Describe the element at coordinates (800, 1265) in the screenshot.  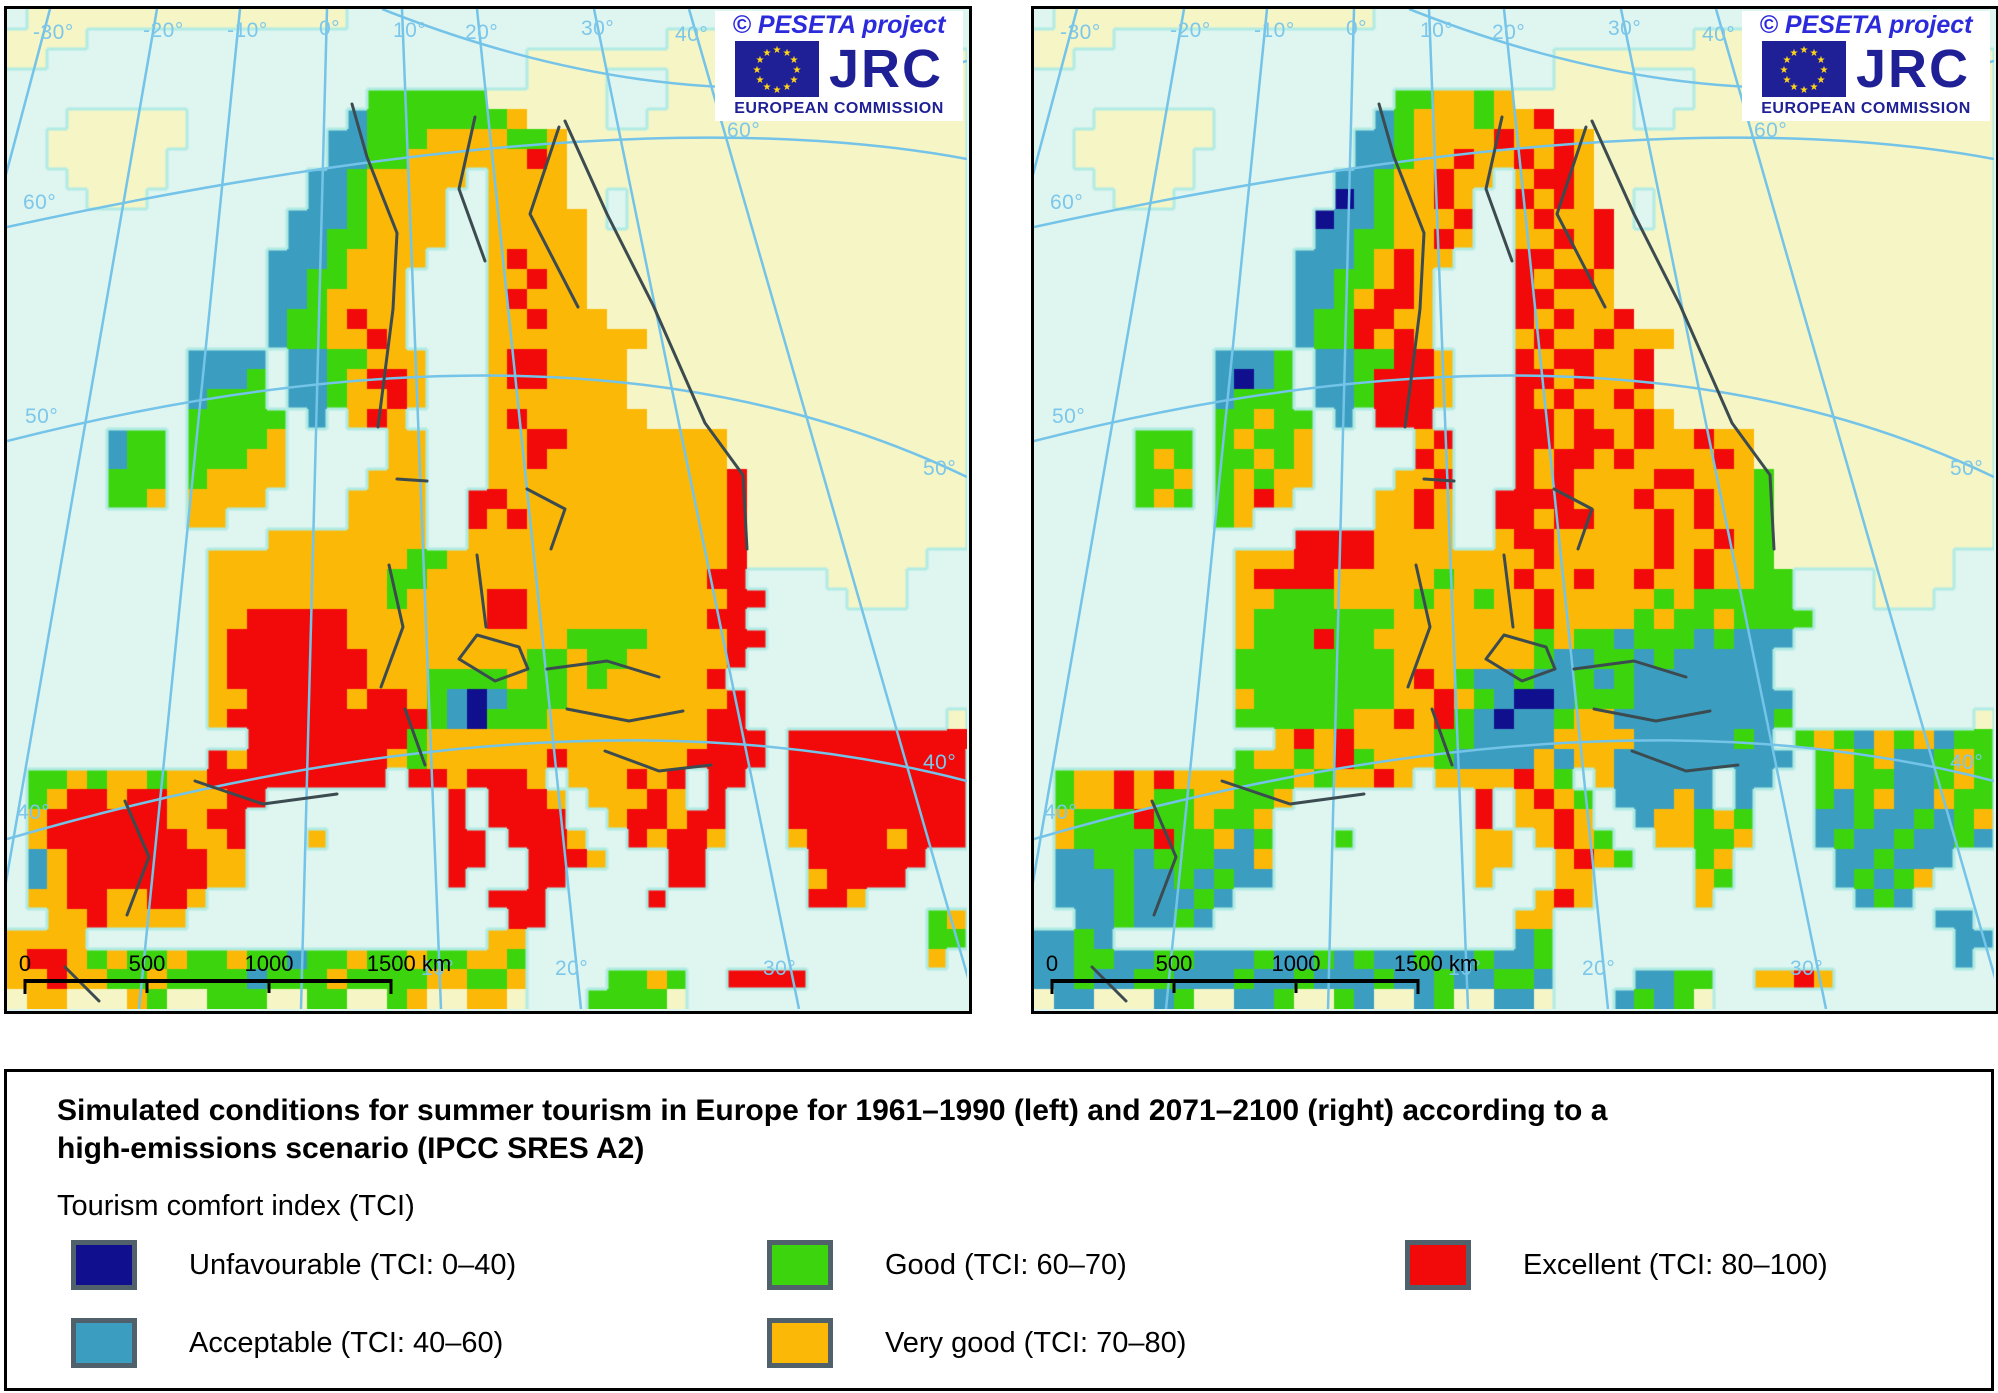
I see `good-swatch` at that location.